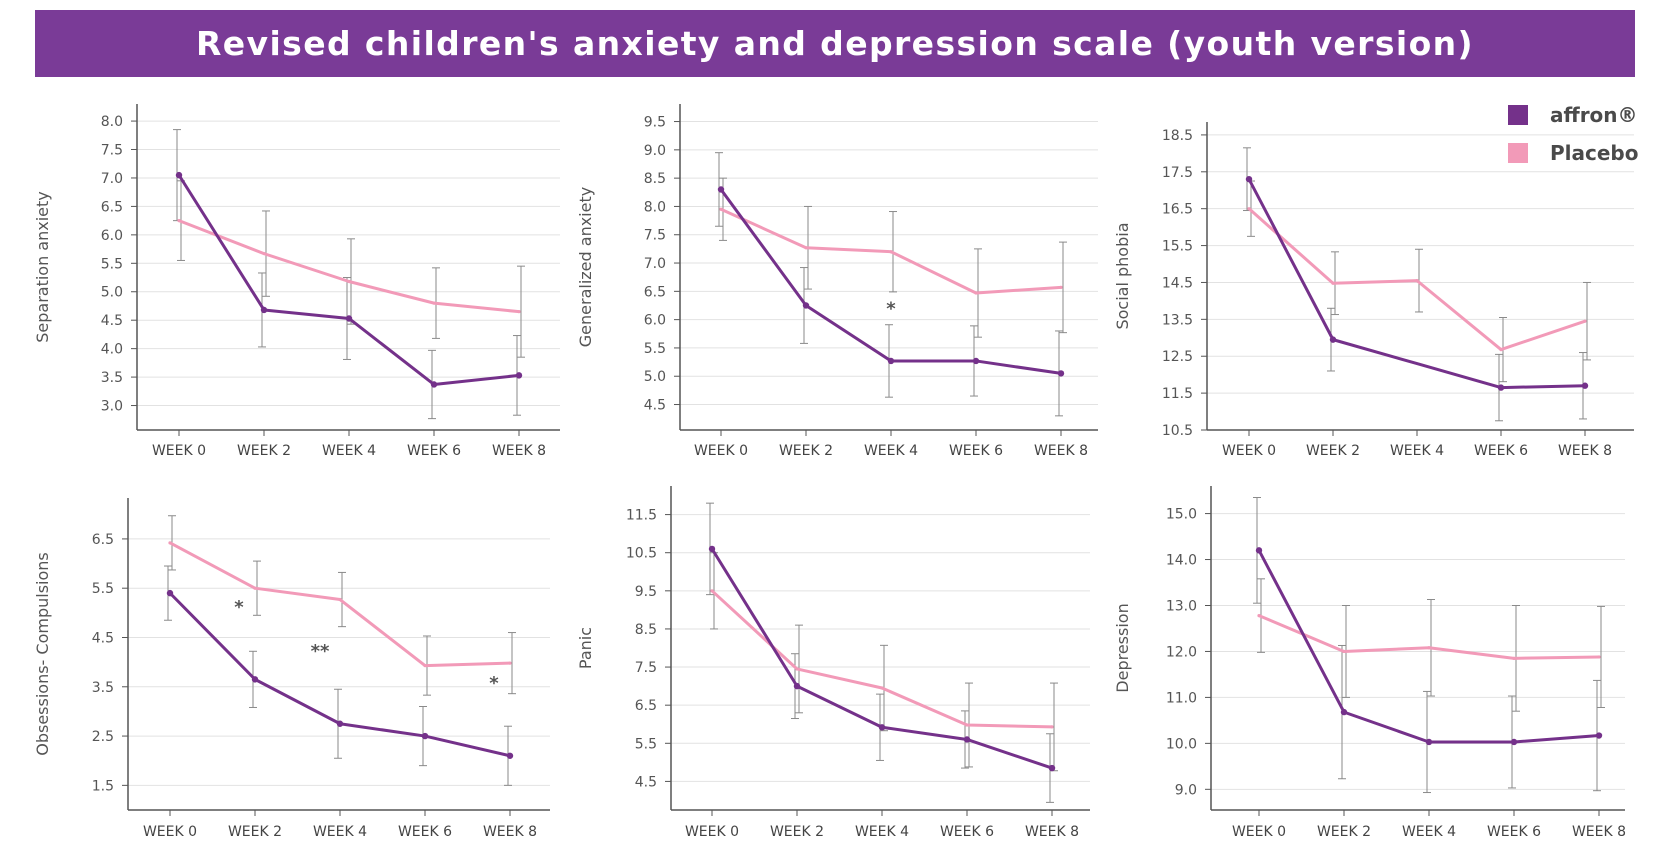  Describe the element at coordinates (1594, 115) in the screenshot. I see `legend-label-affron: affron®` at that location.